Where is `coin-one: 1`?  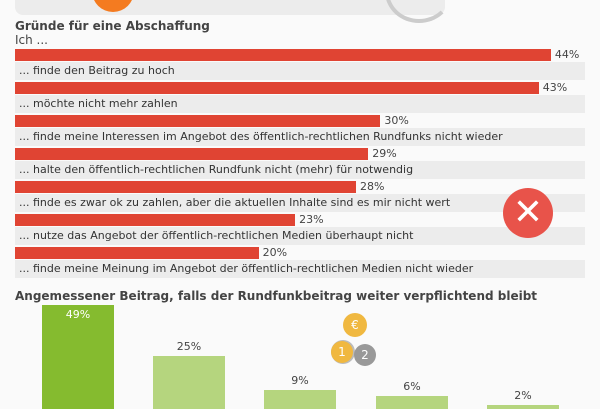
coin-one: 1 is located at coordinates (342, 352).